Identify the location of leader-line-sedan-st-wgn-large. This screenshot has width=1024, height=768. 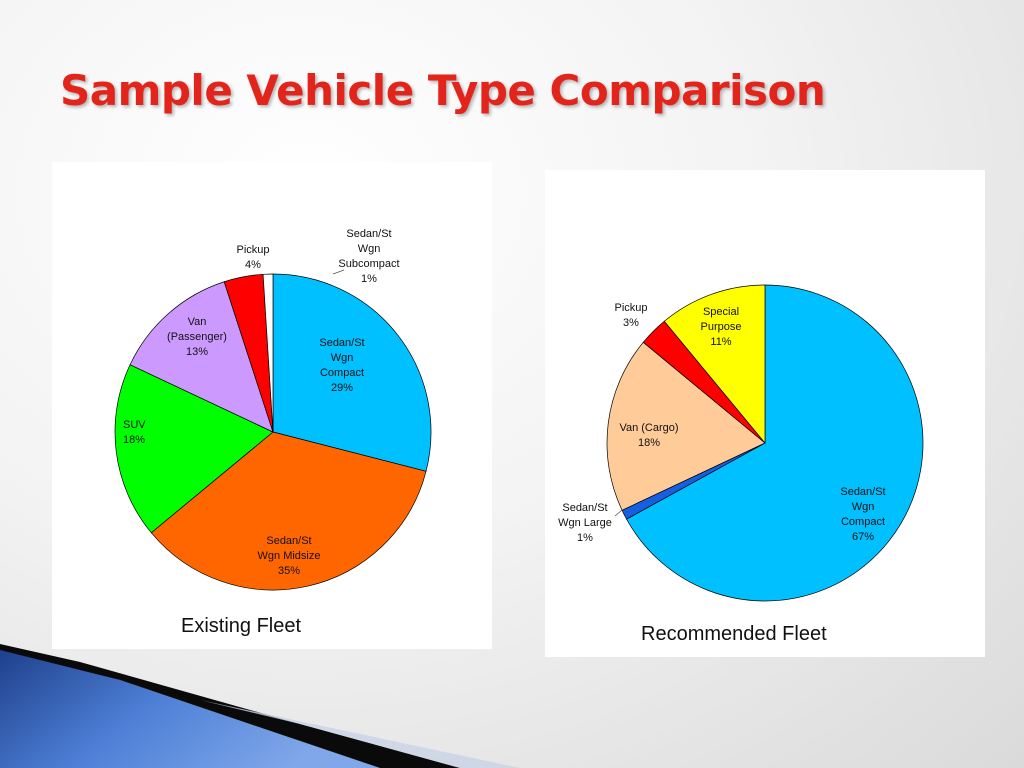
(618, 513).